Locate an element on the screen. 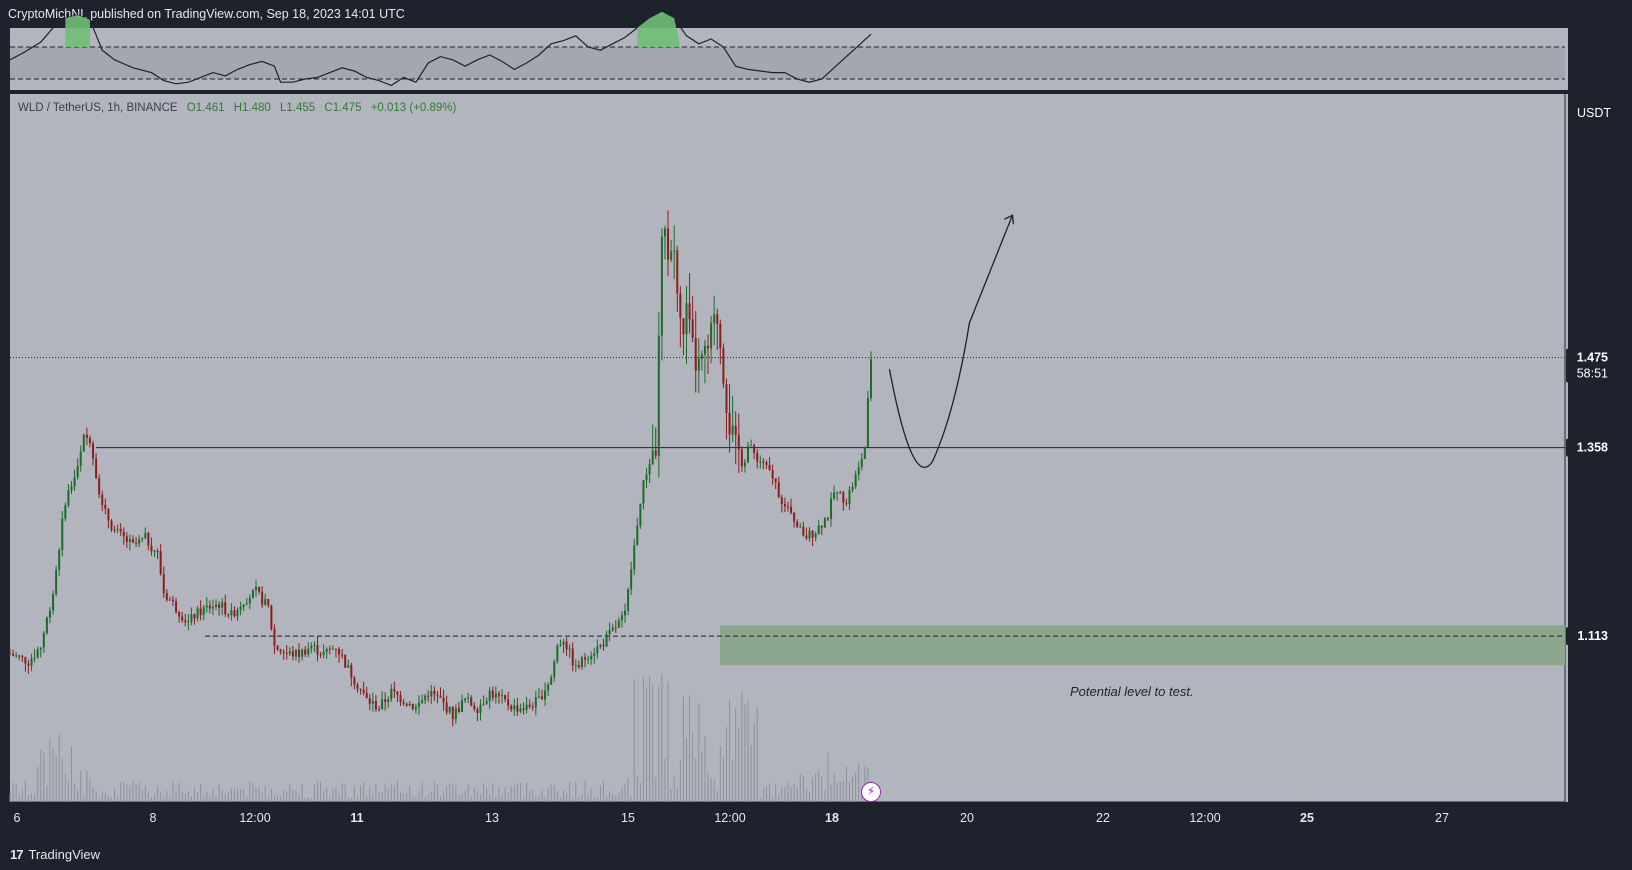 The image size is (1632, 870). flash-icon: ⚡ is located at coordinates (871, 792).